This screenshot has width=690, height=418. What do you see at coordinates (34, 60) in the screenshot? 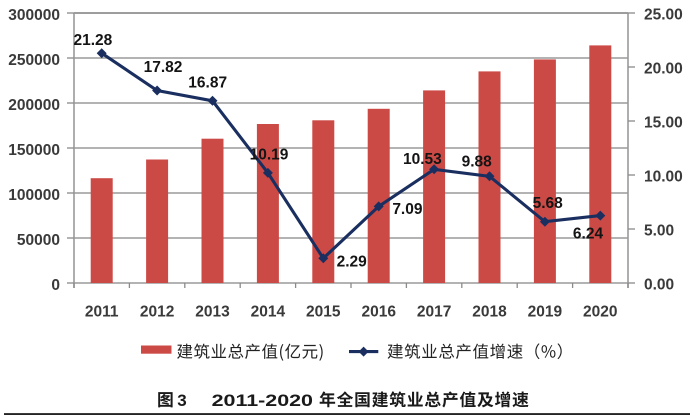
I see `svg-text: 250000` at bounding box center [34, 60].